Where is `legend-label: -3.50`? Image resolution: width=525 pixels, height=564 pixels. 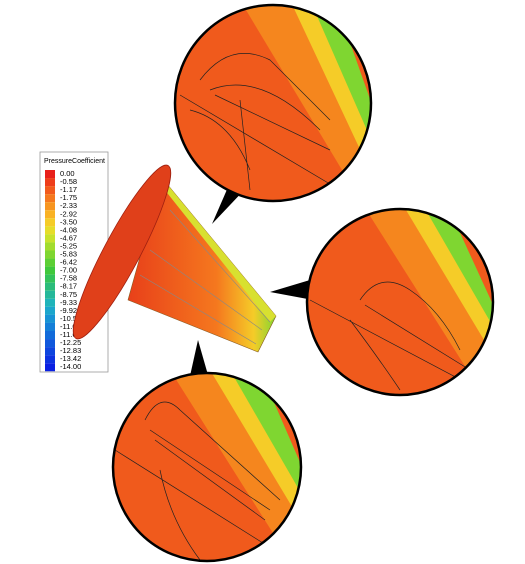
legend-label: -3.50 is located at coordinates (68, 221).